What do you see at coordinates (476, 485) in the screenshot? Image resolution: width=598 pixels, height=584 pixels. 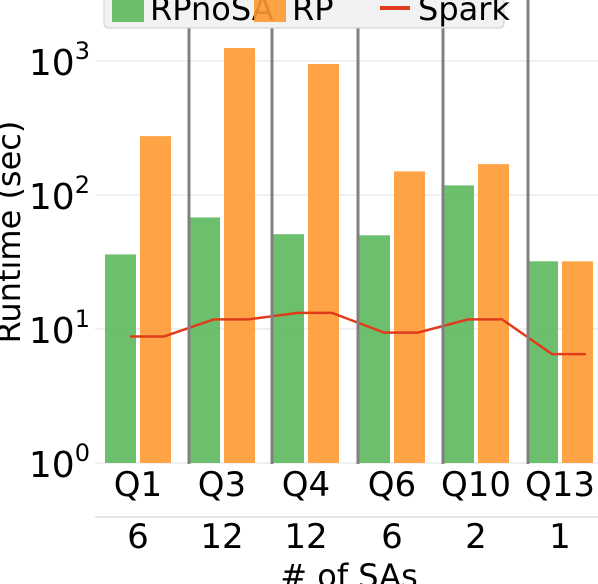 I see `x-tick-label-q10: Q10` at bounding box center [476, 485].